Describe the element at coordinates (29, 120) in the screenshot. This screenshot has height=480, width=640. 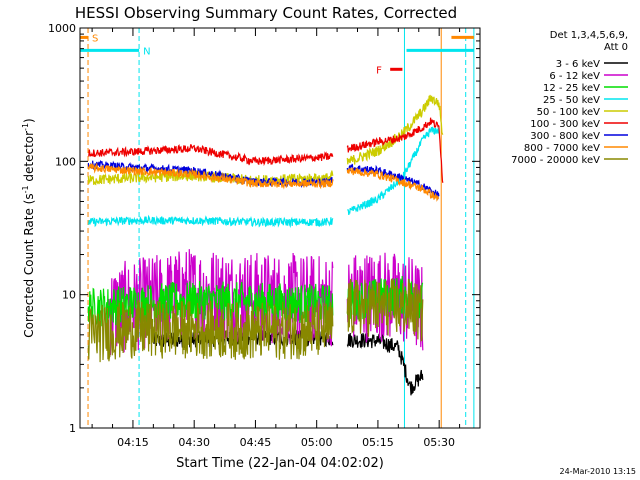
I see `y-label-part-3: )` at that location.